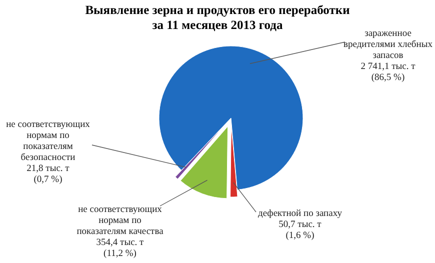 The image size is (435, 263). Describe the element at coordinates (388, 45) in the screenshot. I see `slice-label: зараженное вредителями хлебных запасов` at that location.